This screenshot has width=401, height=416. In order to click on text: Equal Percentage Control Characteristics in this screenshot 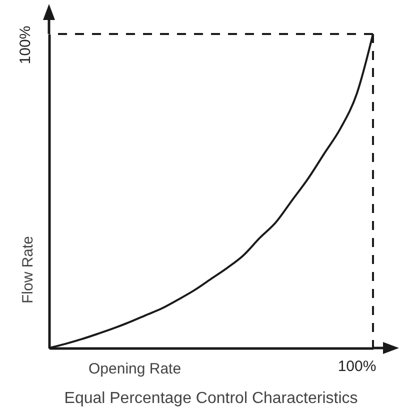, I will do `click(211, 398)`.